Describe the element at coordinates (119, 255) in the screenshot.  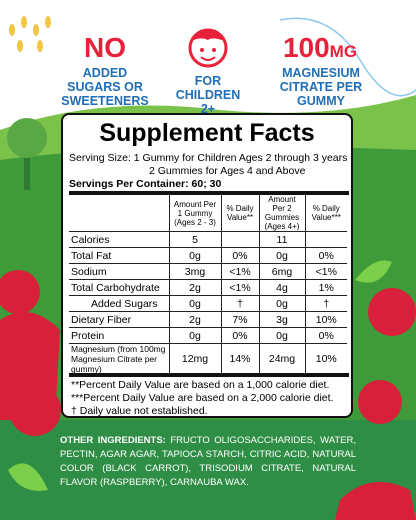
I see `nutrient-name: Total Fat` at that location.